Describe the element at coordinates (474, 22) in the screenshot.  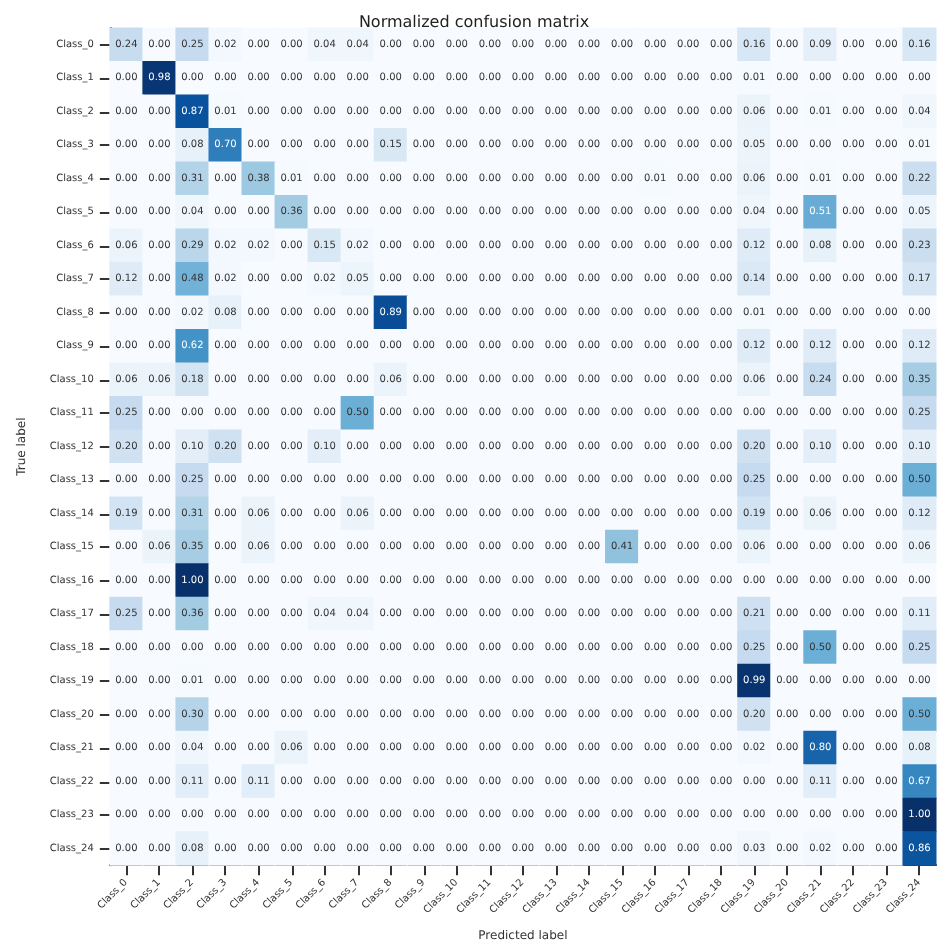
I see `chart-title: Normalized confusion matrix` at that location.